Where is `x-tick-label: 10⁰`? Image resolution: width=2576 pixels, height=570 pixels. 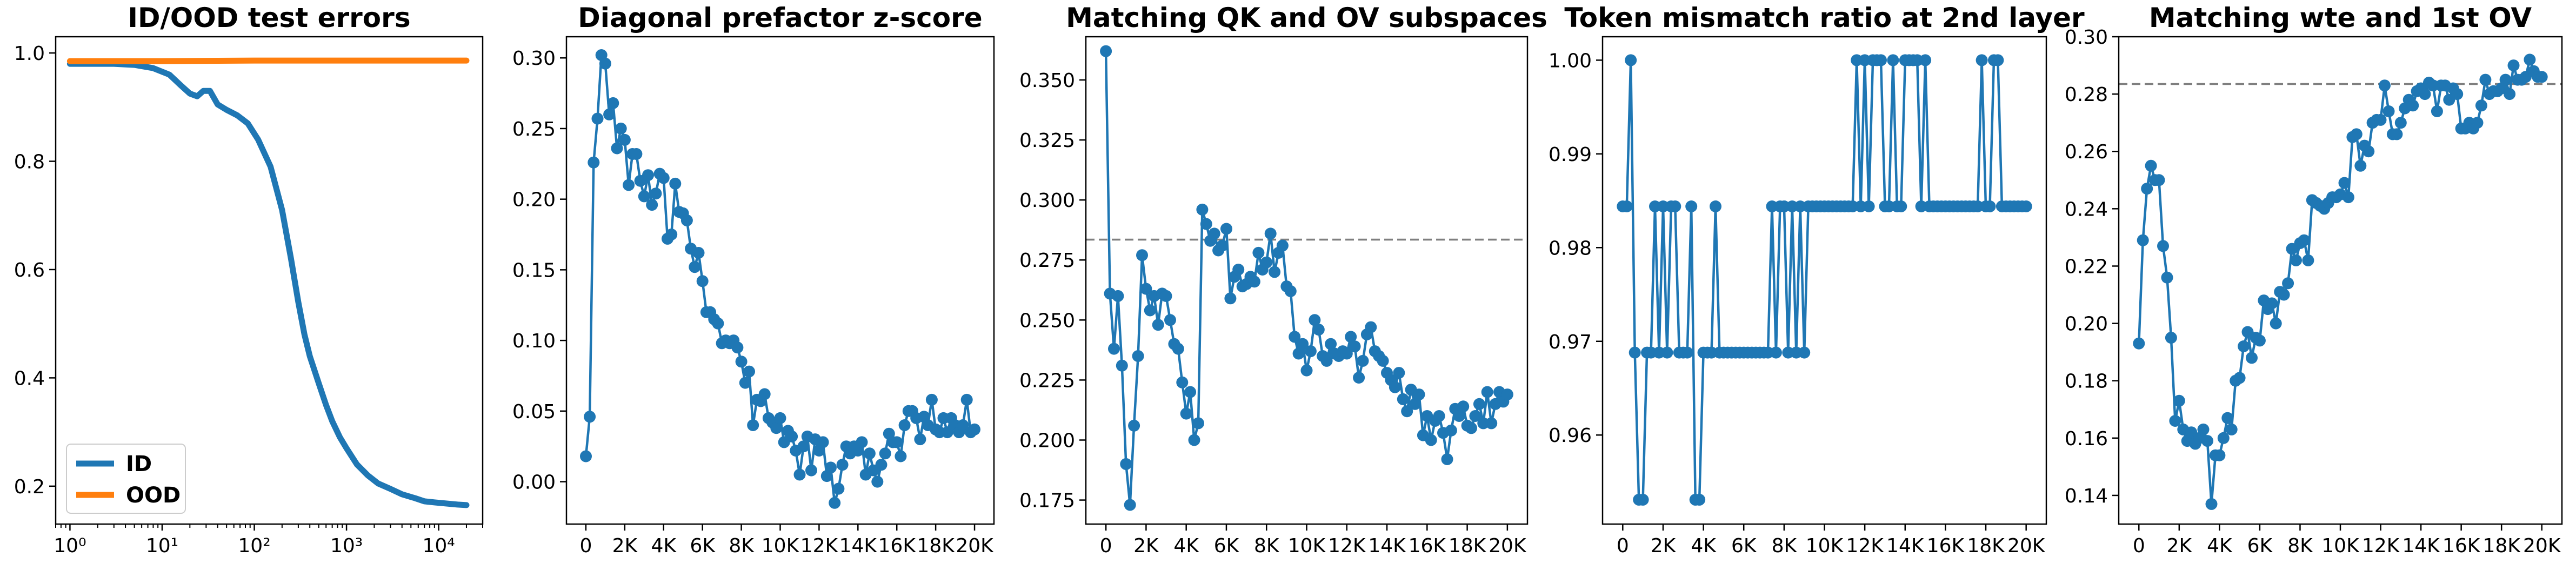
x-tick-label: 10⁰ is located at coordinates (70, 546).